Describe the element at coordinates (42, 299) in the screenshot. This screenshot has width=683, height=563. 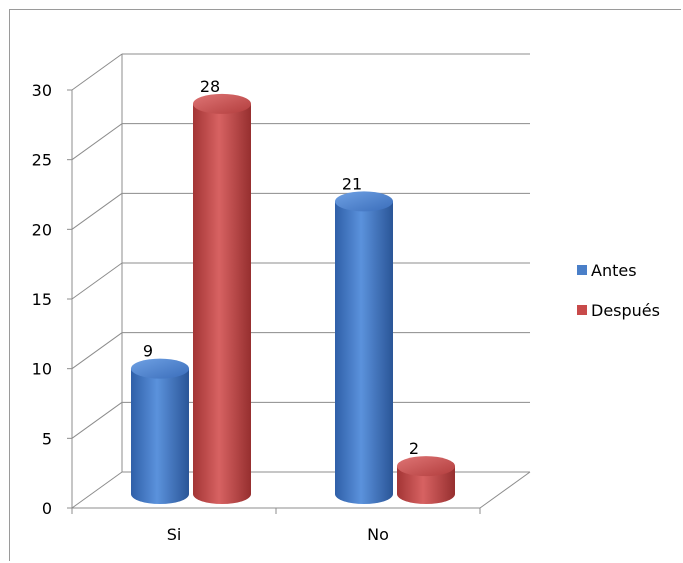
I see `y-tick-label: 15` at that location.